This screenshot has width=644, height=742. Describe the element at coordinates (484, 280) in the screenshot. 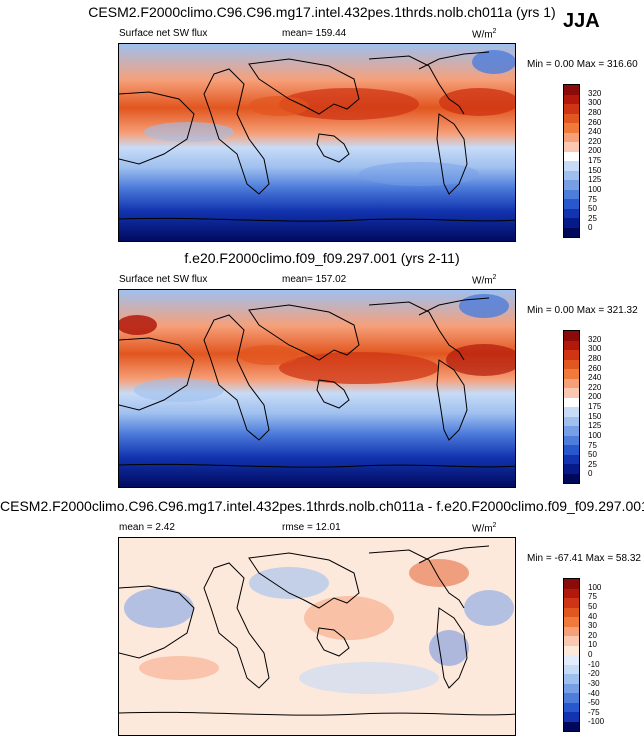

I see `panel-2-units: W/m2` at that location.